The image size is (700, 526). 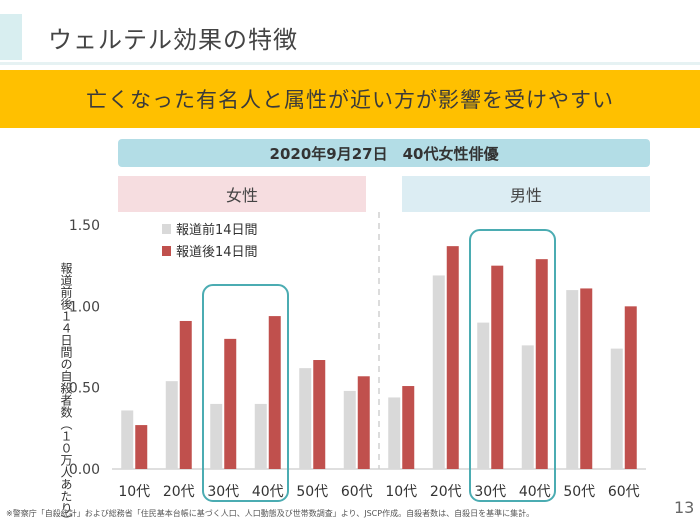 What do you see at coordinates (217, 252) in the screenshot?
I see `legend-label-after: 報道後14日間` at bounding box center [217, 252].